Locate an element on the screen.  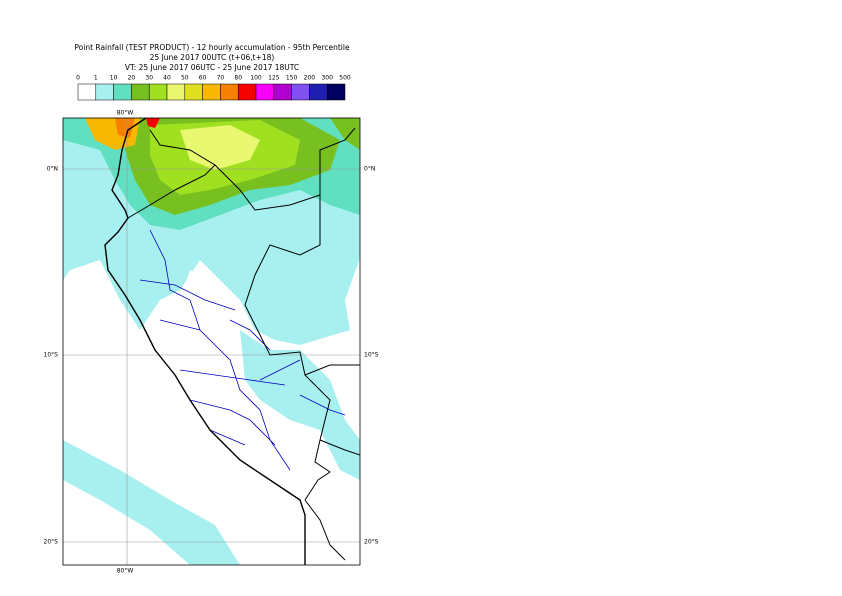
legend-level: 80 is located at coordinates (238, 78).